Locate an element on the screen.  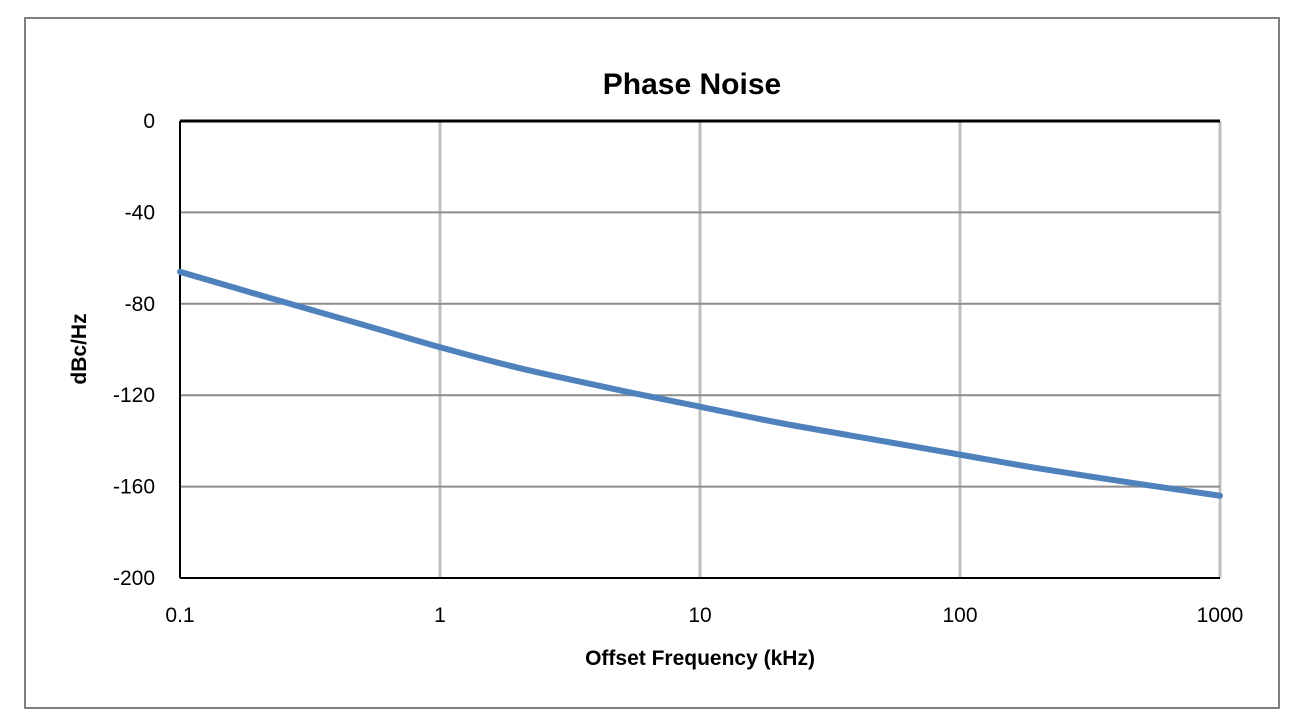
x-tick-label: 1 is located at coordinates (440, 615).